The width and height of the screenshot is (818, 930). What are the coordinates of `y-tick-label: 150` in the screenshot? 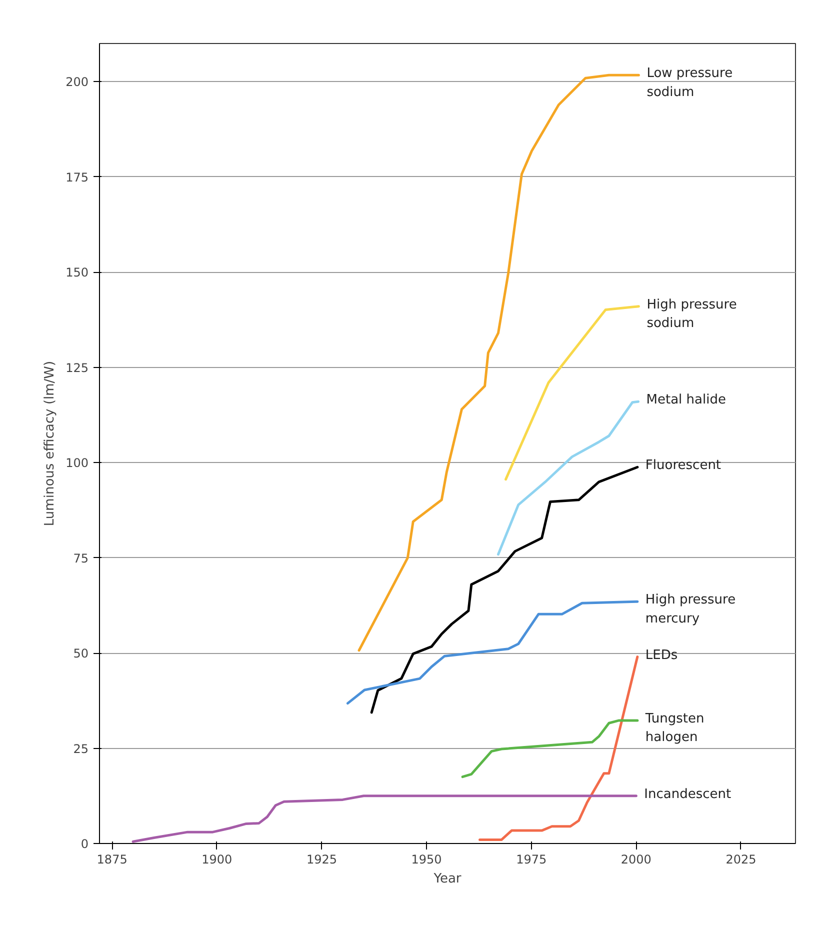 It's located at (77, 273).